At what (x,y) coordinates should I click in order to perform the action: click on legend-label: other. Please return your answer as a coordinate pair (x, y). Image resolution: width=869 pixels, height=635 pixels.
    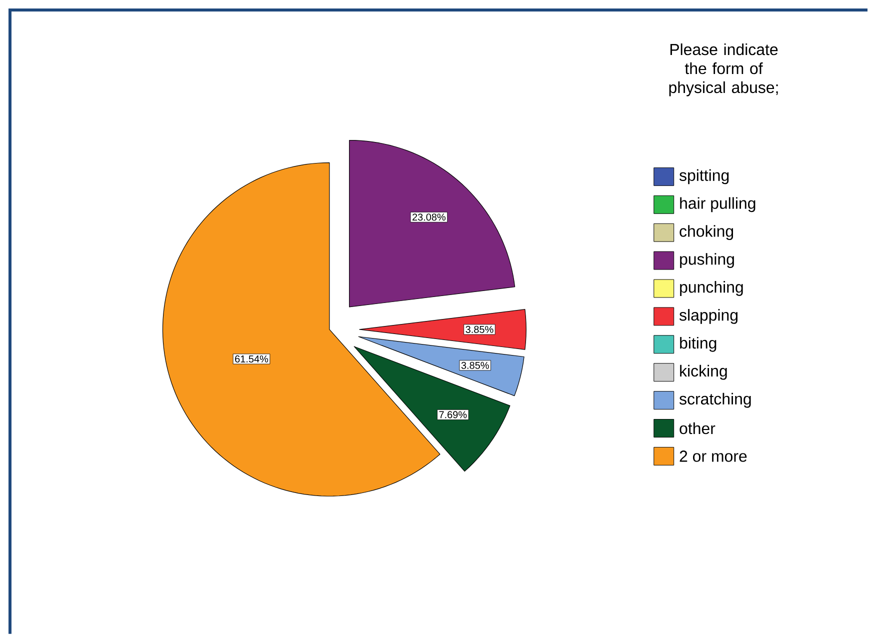
    Looking at the image, I should click on (698, 428).